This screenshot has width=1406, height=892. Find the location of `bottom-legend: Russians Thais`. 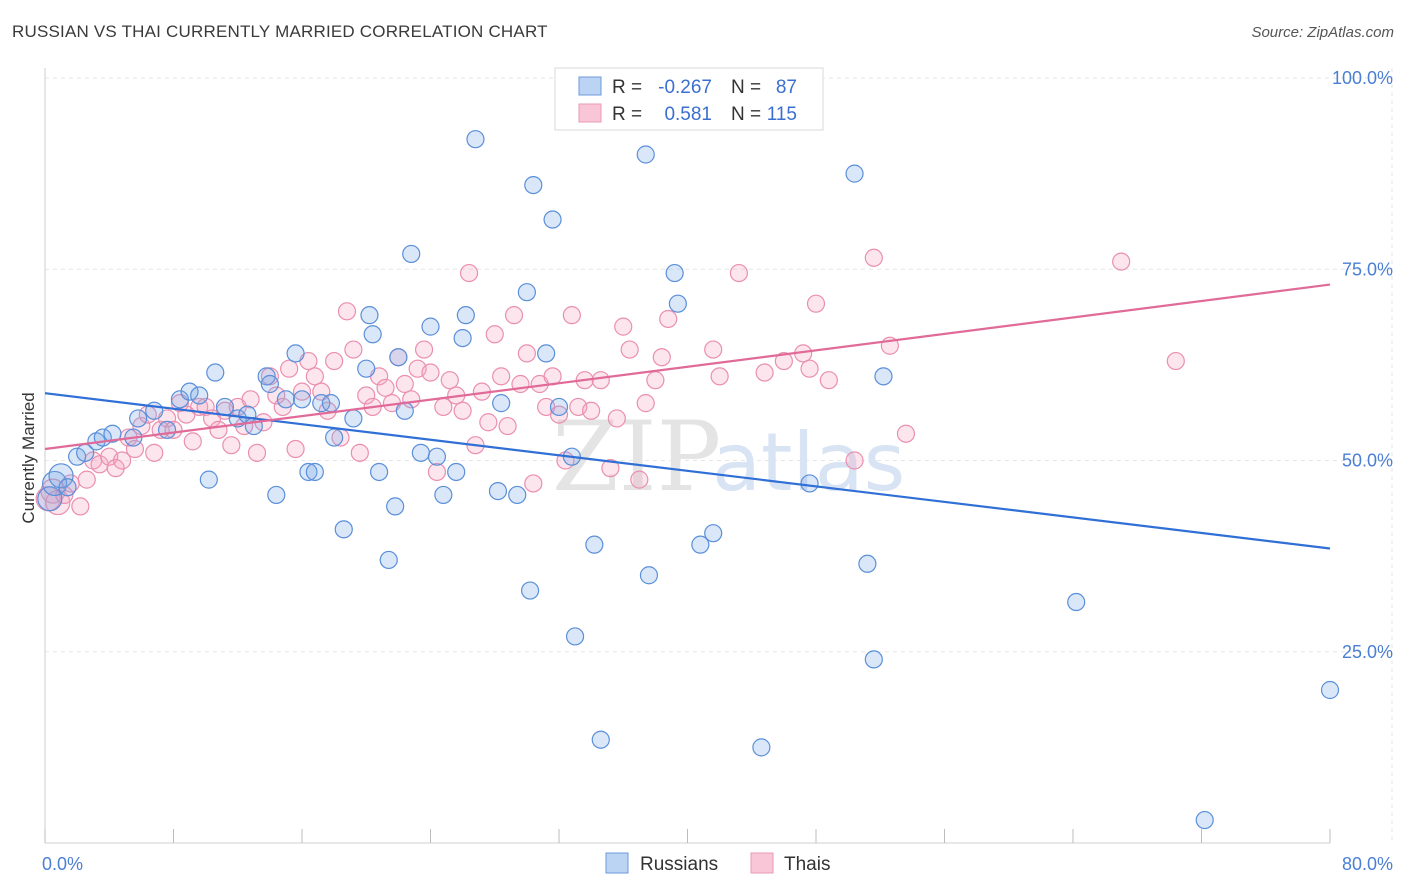

bottom-legend: Russians Thais is located at coordinates (717, 863).